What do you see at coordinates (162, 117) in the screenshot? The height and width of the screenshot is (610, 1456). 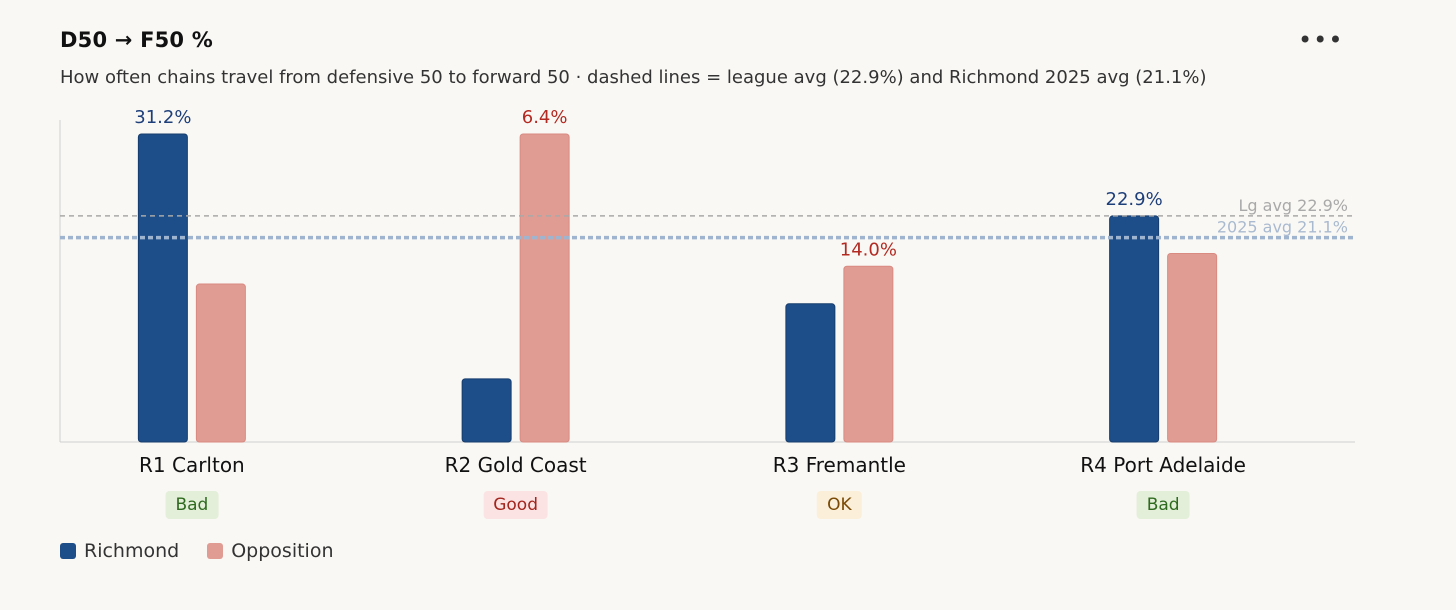 I see `data-label: 31.2%` at bounding box center [162, 117].